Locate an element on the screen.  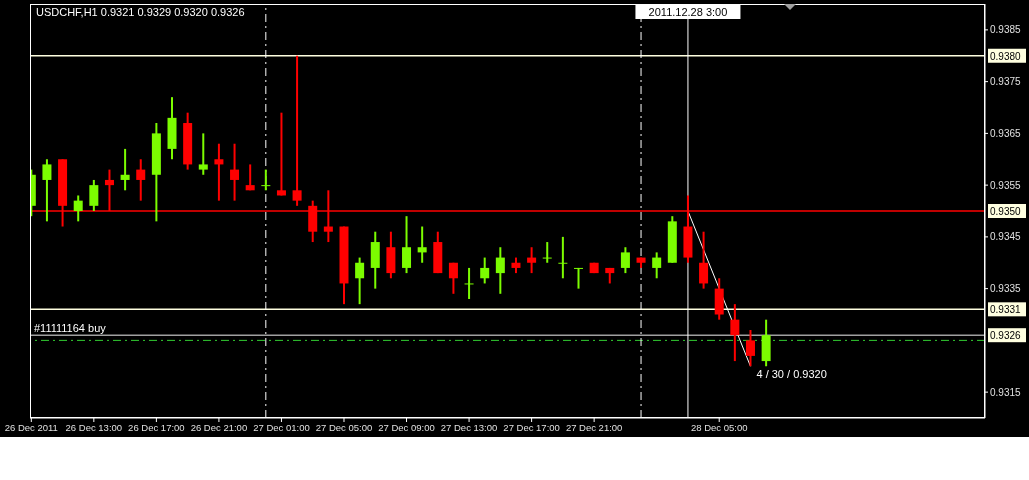
x-tick-label: 27 Dec 01:00 is located at coordinates (281, 427).